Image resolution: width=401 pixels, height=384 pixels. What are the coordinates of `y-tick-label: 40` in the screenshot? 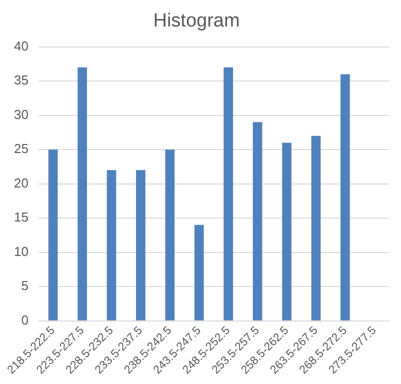 It's located at (21, 46).